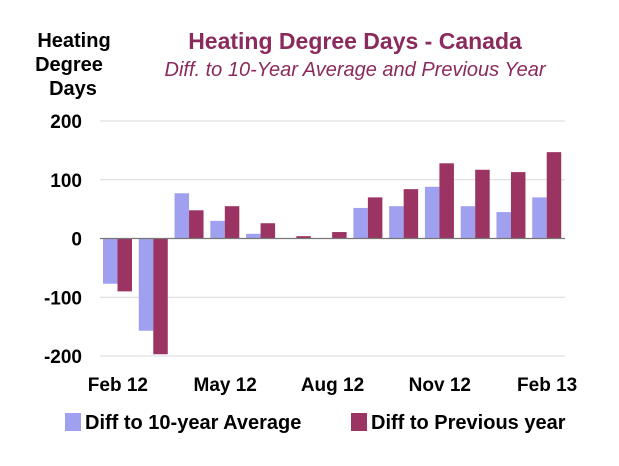 The width and height of the screenshot is (619, 466). Describe the element at coordinates (440, 385) in the screenshot. I see `x-tick-label: Nov 12` at that location.